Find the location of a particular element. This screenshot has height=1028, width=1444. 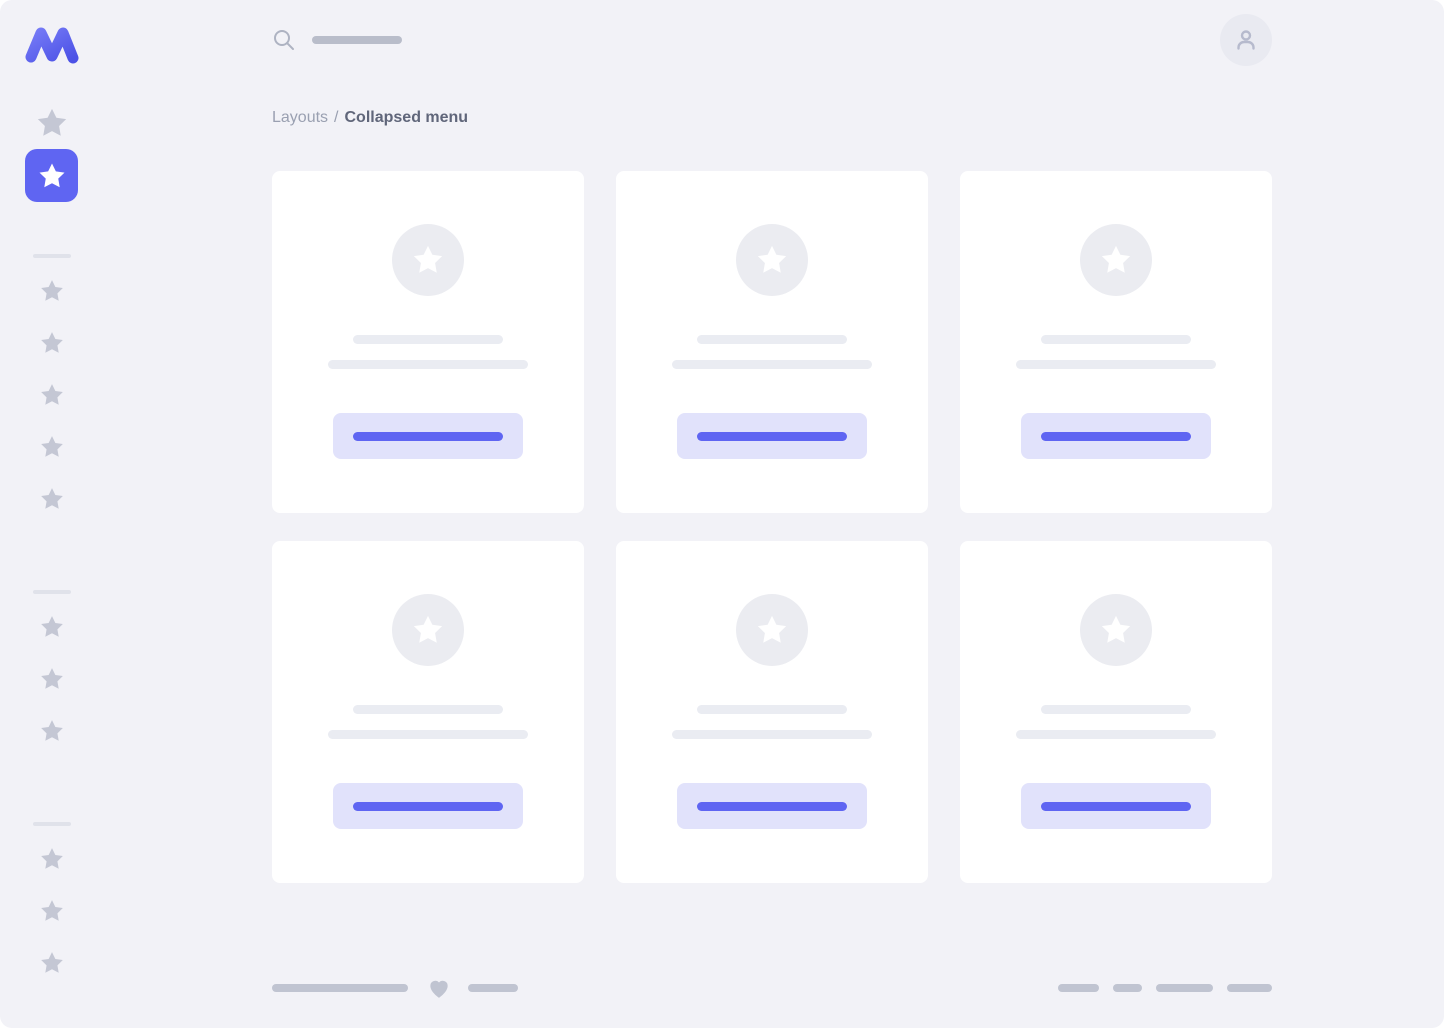

app-logo is located at coordinates (52, 45).